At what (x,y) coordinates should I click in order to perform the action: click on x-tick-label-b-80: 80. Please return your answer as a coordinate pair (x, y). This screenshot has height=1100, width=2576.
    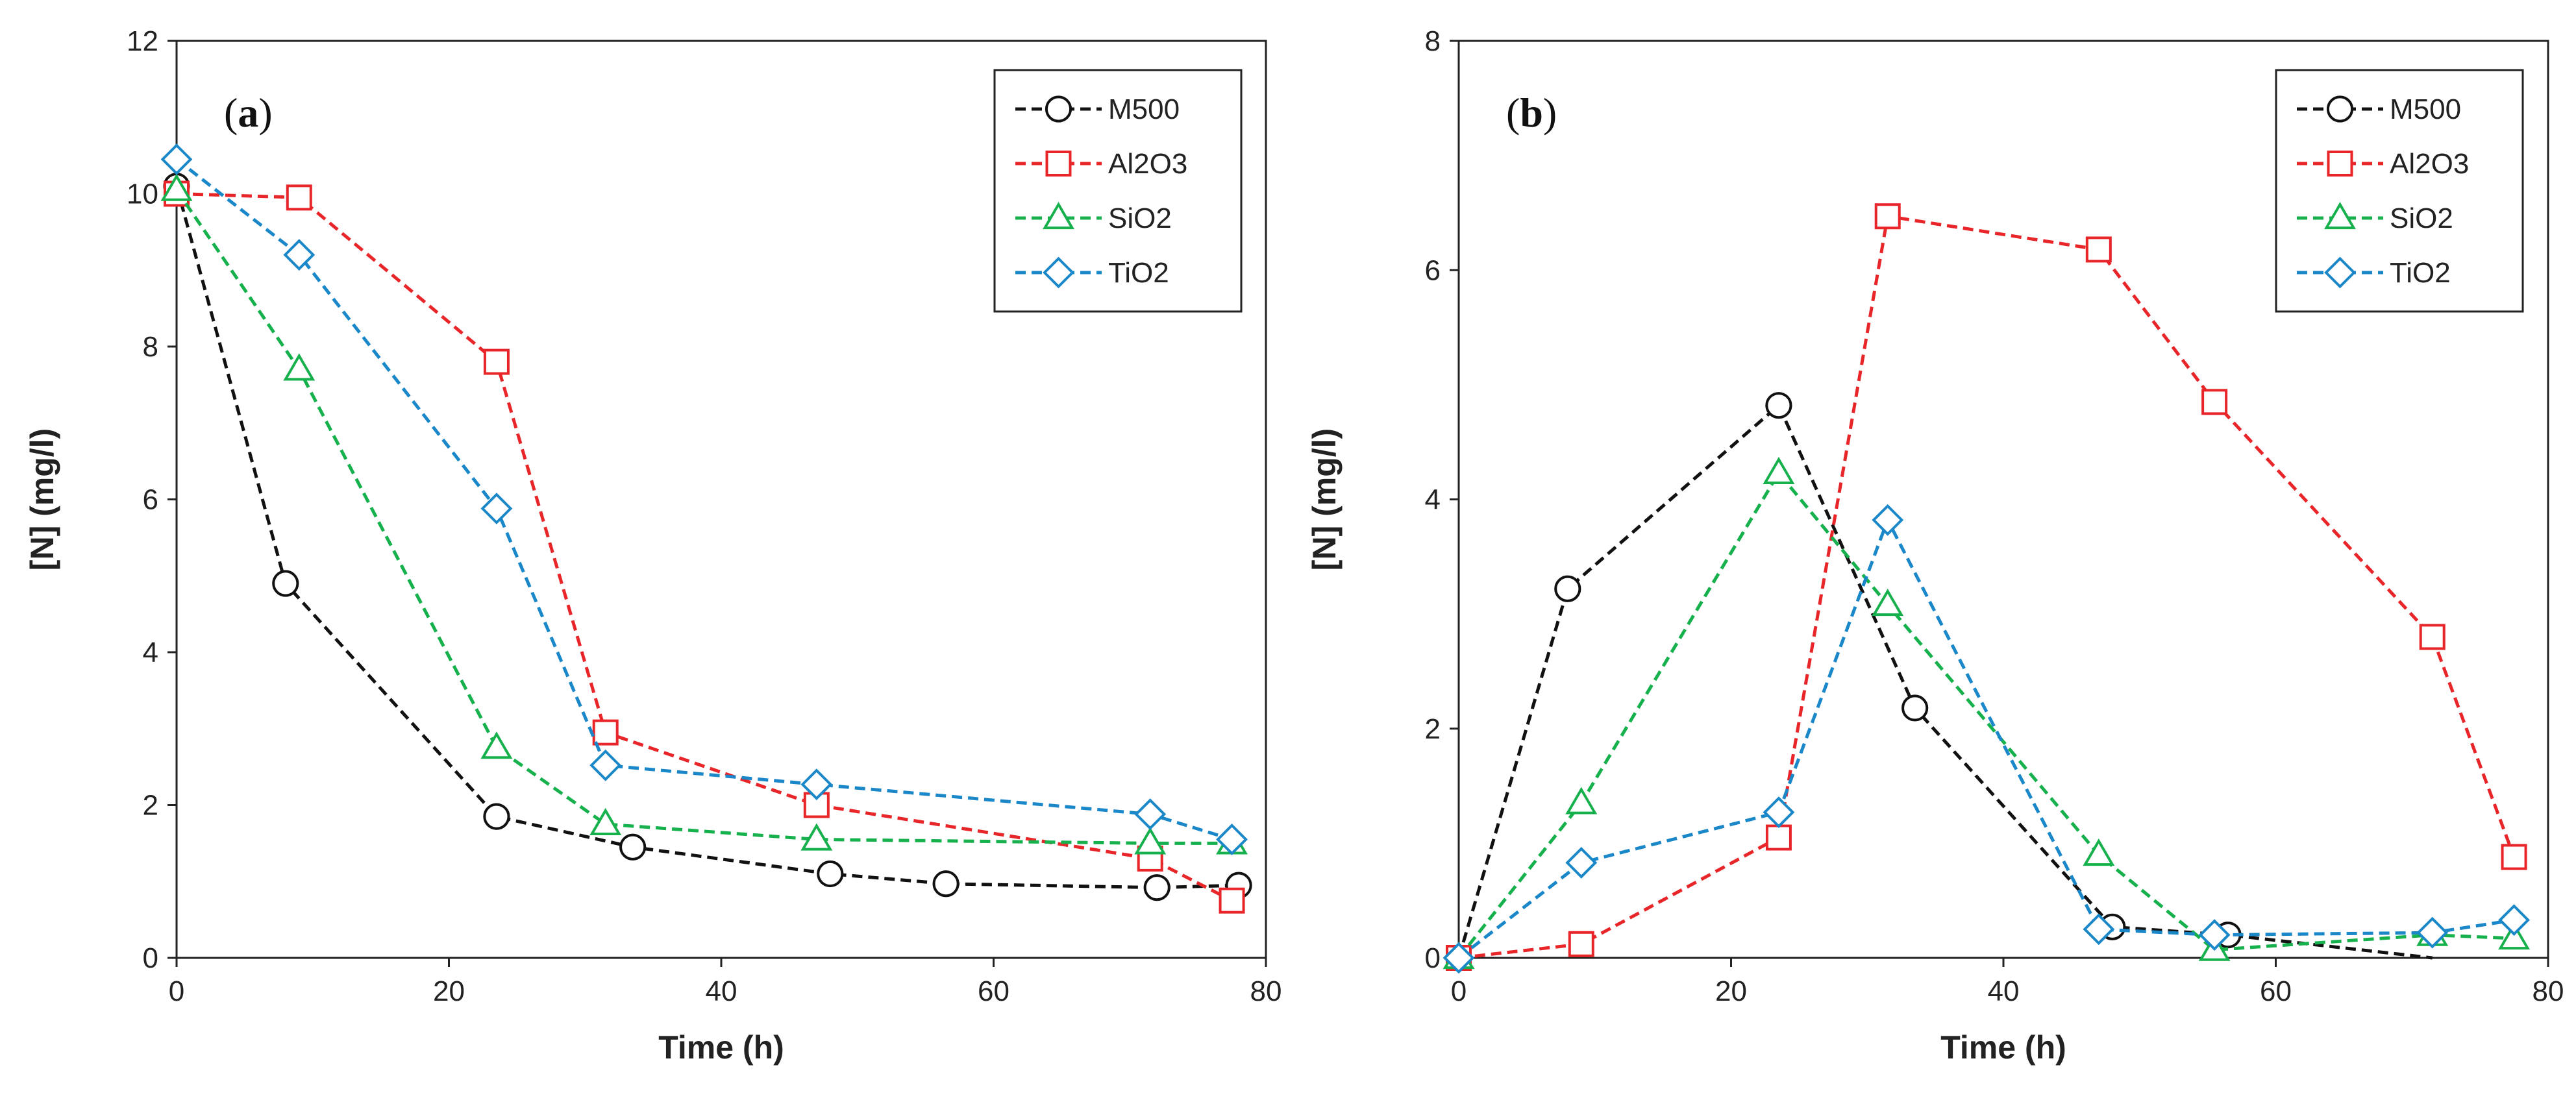
    Looking at the image, I should click on (2548, 991).